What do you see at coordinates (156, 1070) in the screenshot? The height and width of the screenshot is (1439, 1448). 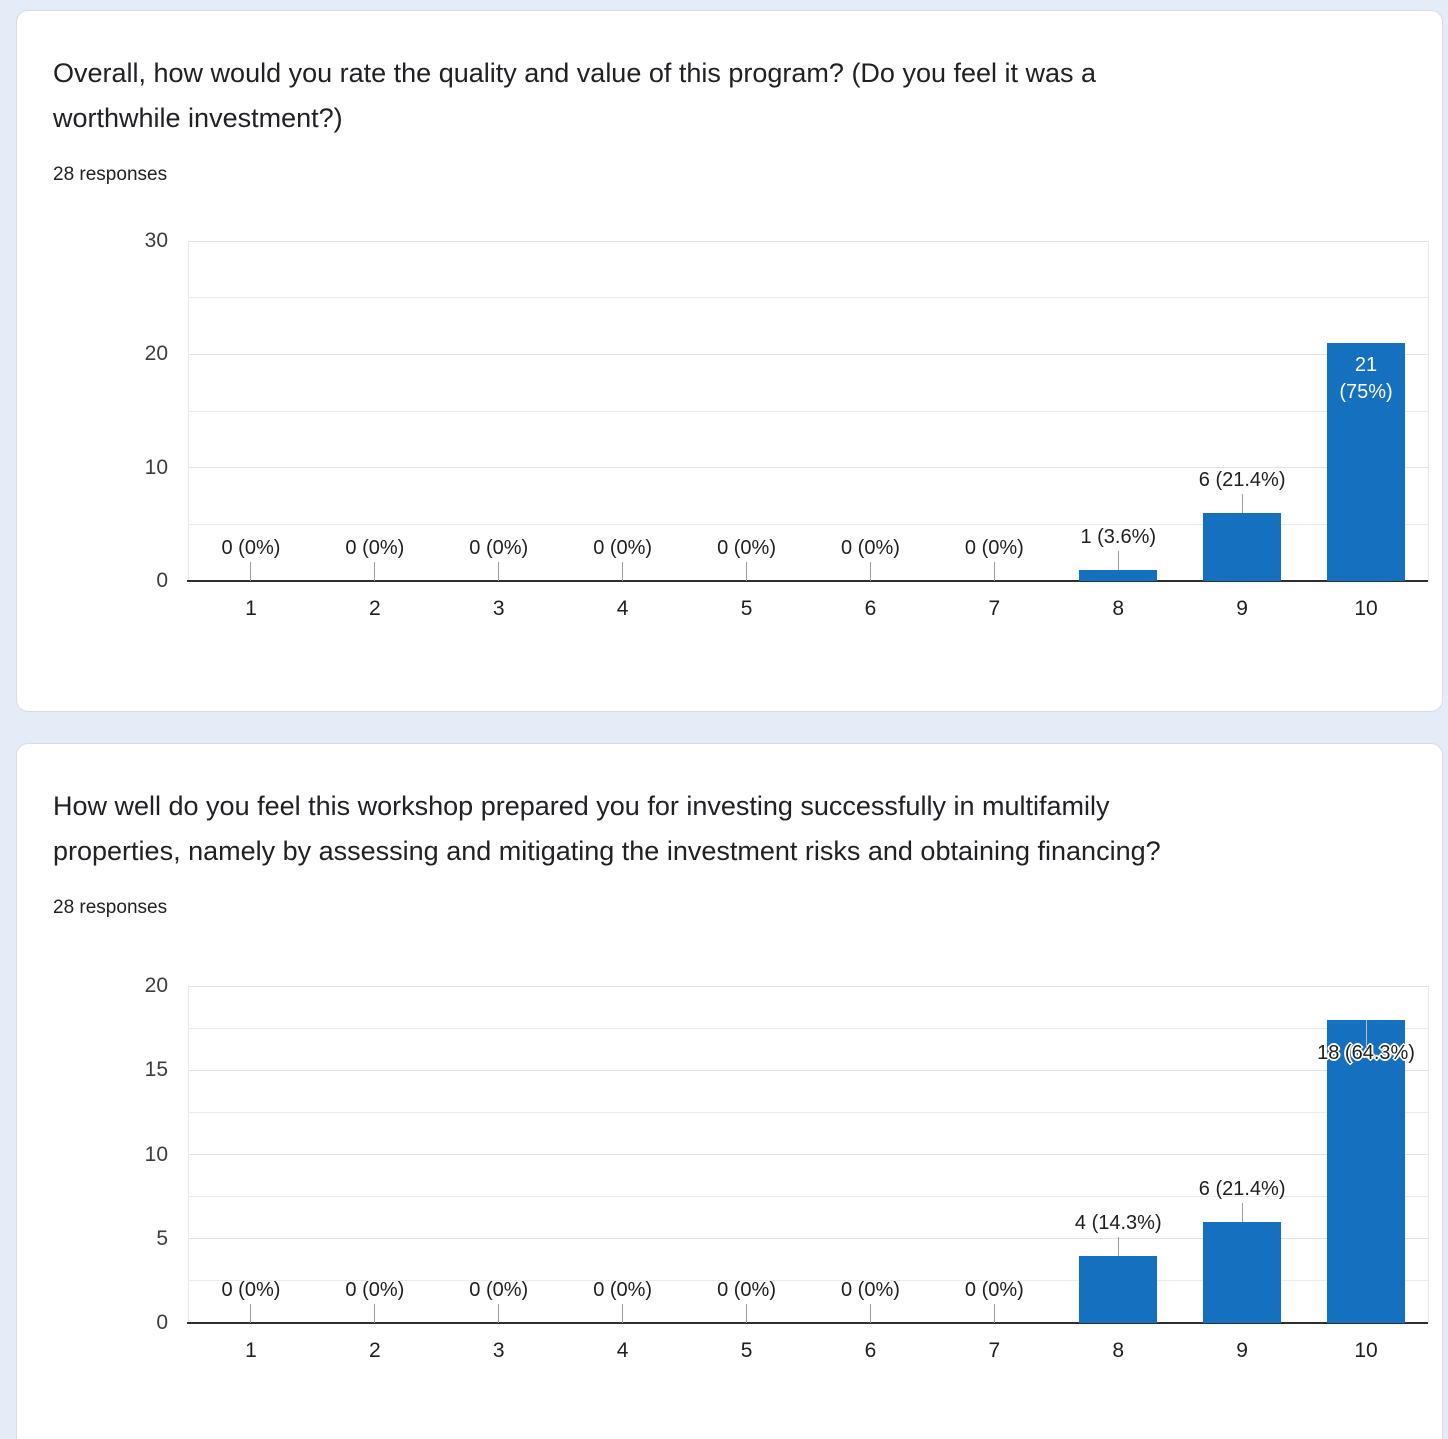 I see `y-axis-tick-label: 15` at bounding box center [156, 1070].